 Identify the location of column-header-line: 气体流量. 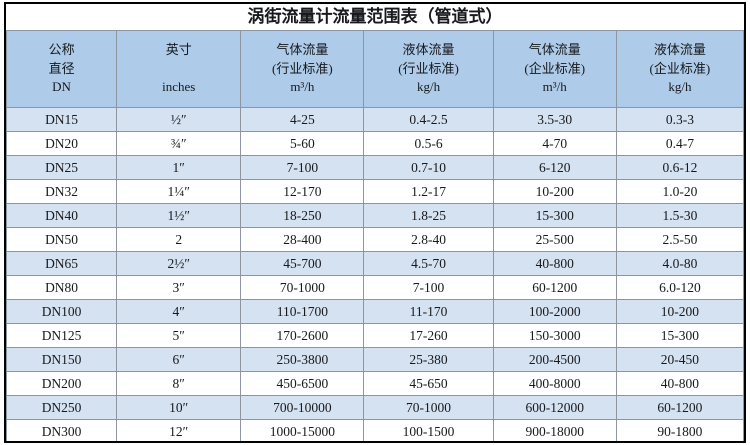
(554, 49).